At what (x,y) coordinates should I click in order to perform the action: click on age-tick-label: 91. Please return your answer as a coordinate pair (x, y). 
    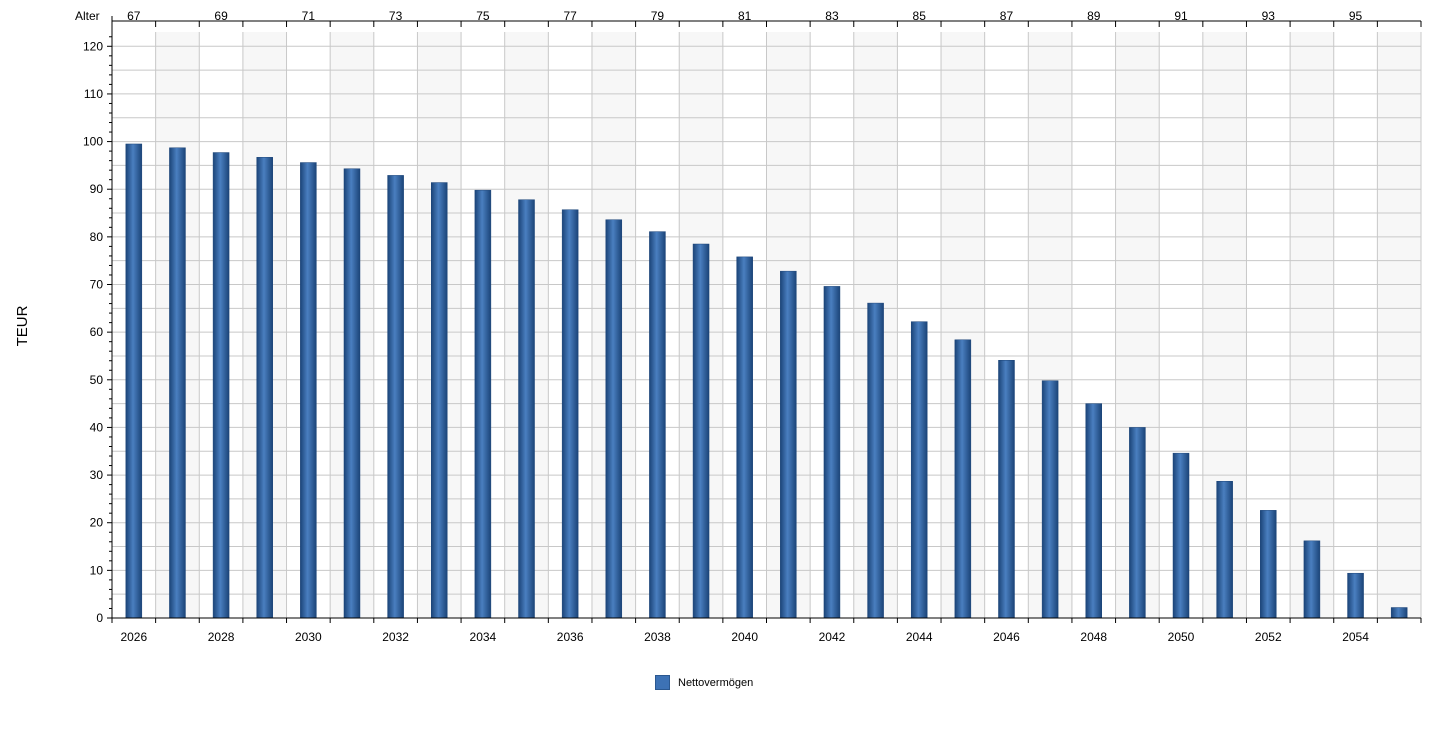
    Looking at the image, I should click on (1181, 16).